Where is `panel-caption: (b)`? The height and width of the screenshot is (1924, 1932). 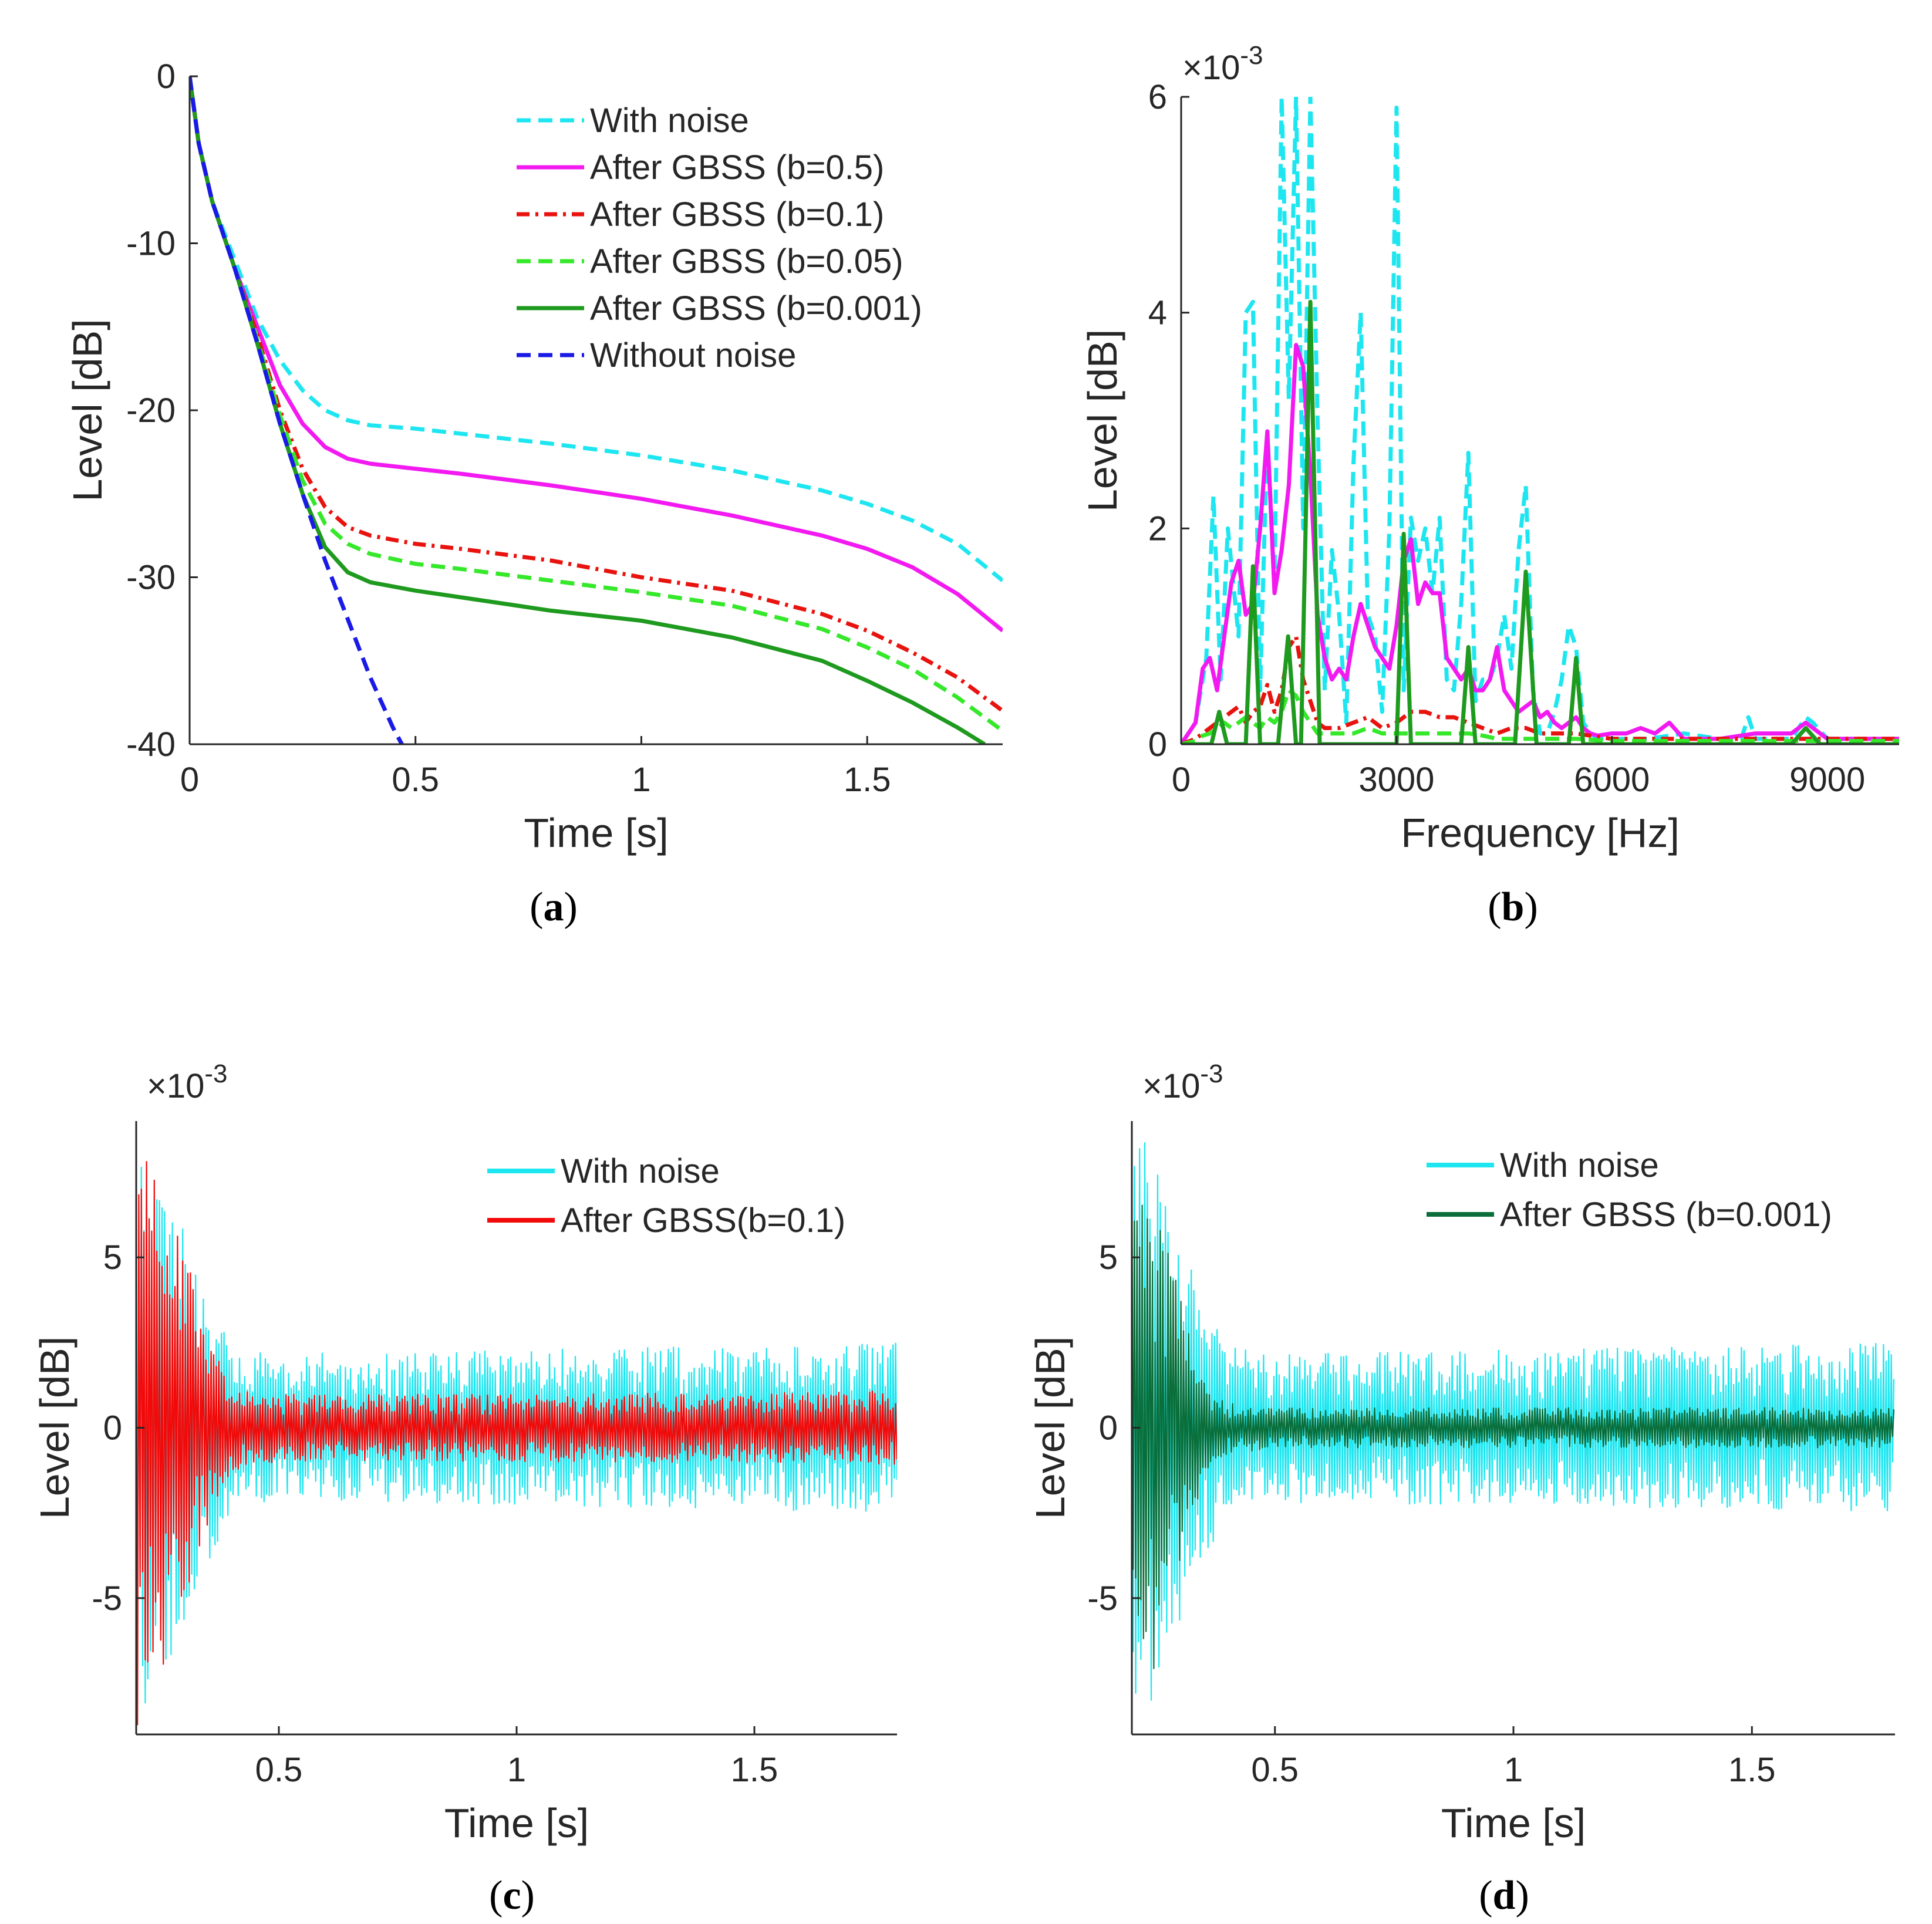 panel-caption: (b) is located at coordinates (1513, 907).